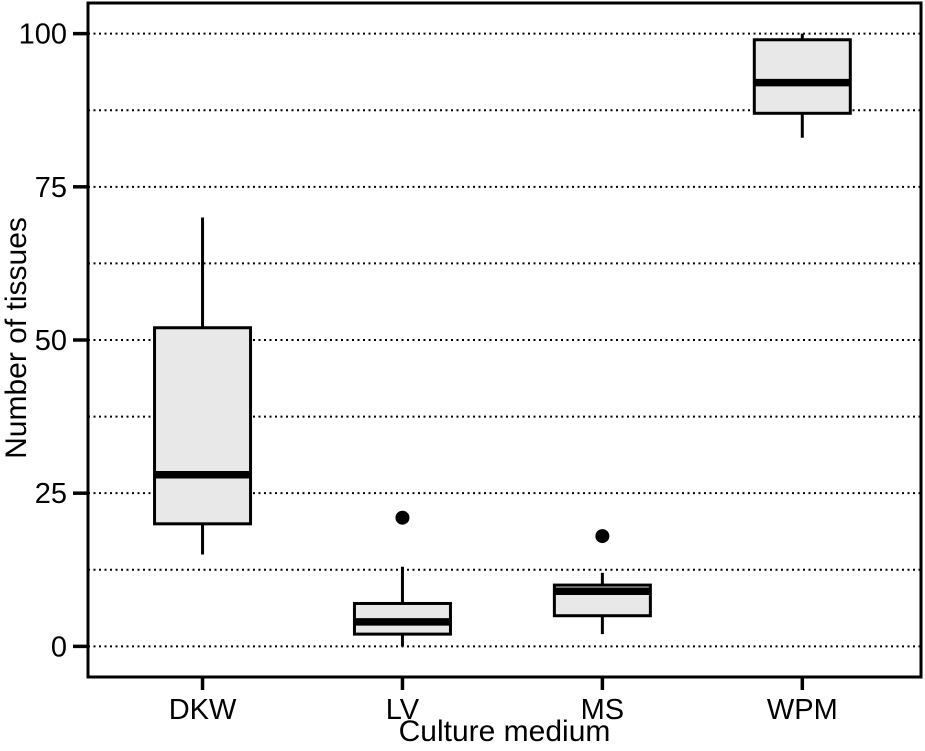  Describe the element at coordinates (802, 76) in the screenshot. I see `box-WPM` at that location.